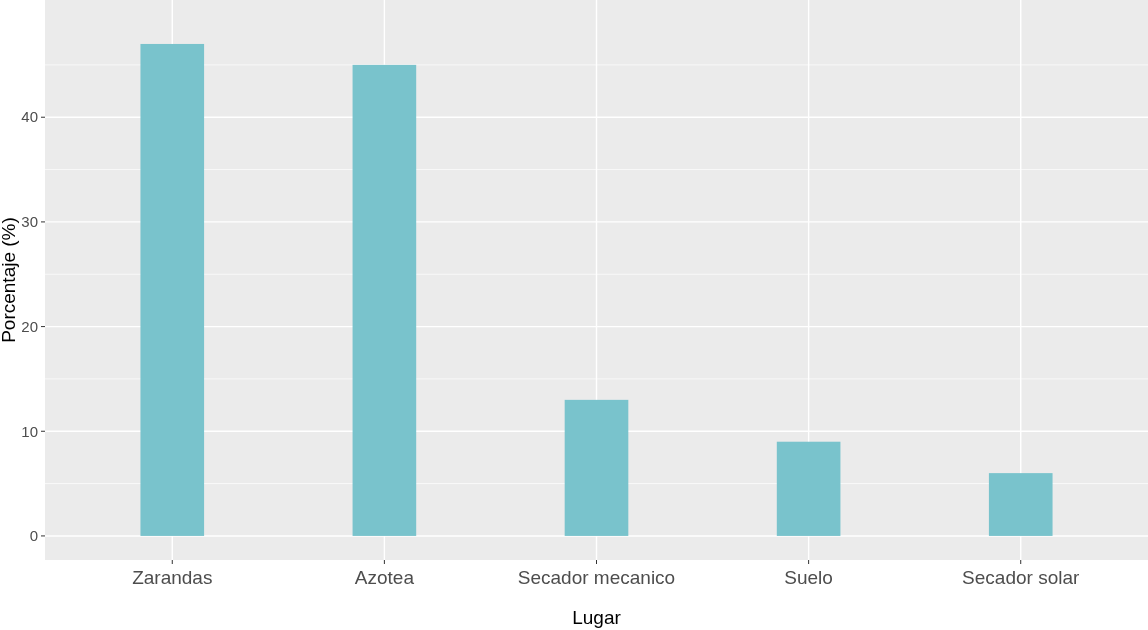 This screenshot has width=1148, height=630. I want to click on x-tick-label: Secador mecanico, so click(596, 577).